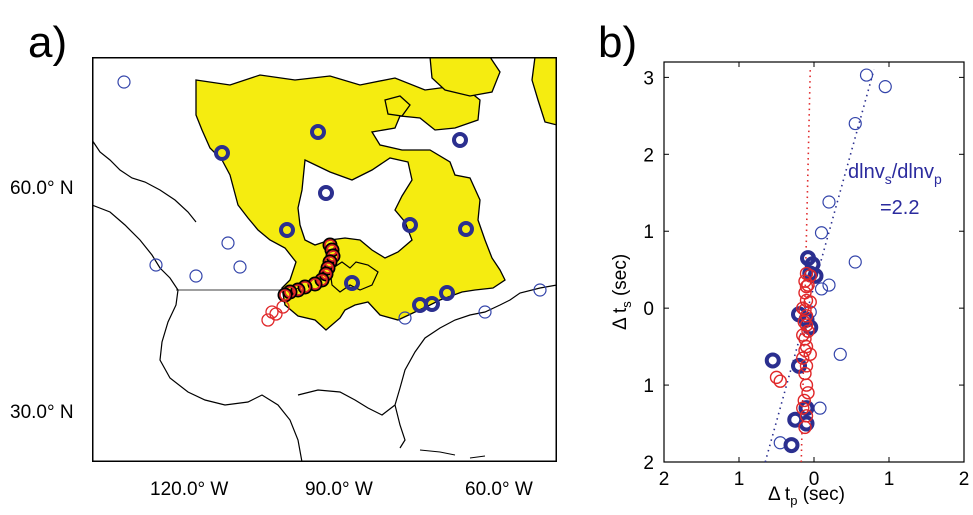  What do you see at coordinates (465, 77) in the screenshot?
I see `arctic-island` at bounding box center [465, 77].